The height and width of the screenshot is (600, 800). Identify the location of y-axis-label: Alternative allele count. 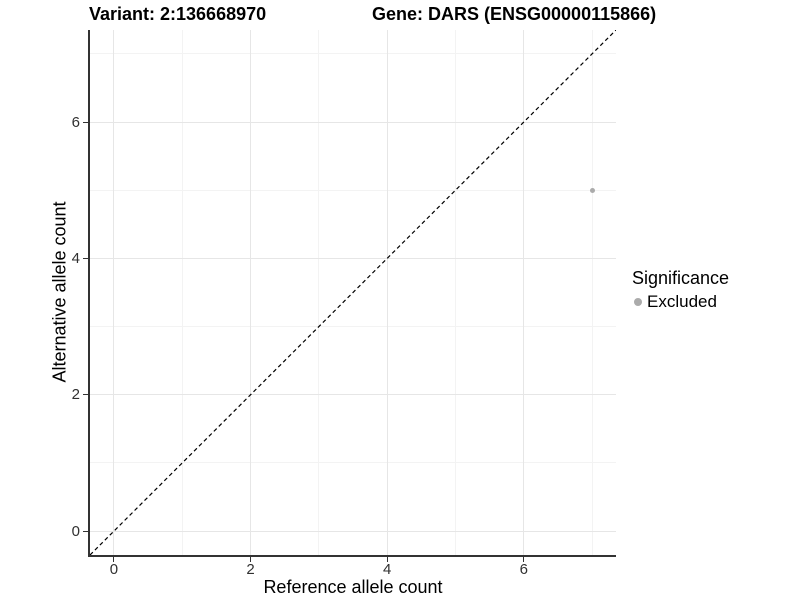
(59, 292).